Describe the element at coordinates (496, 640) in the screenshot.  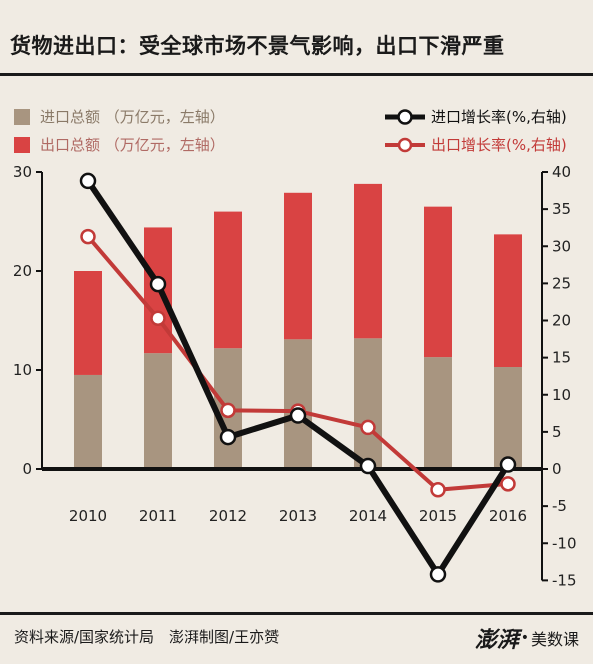
I see `brand-logo-main: 澎湃` at that location.